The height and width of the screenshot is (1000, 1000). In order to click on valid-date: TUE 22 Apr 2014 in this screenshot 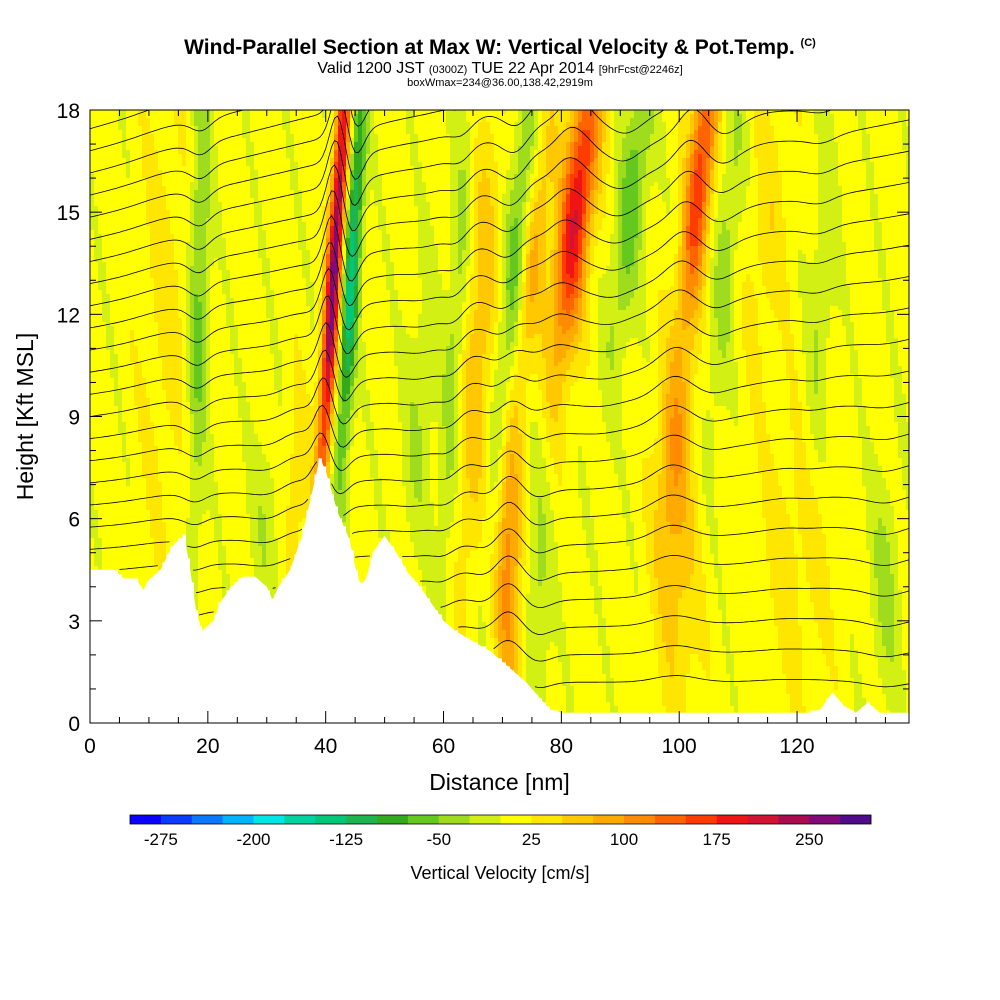, I will do `click(533, 68)`.